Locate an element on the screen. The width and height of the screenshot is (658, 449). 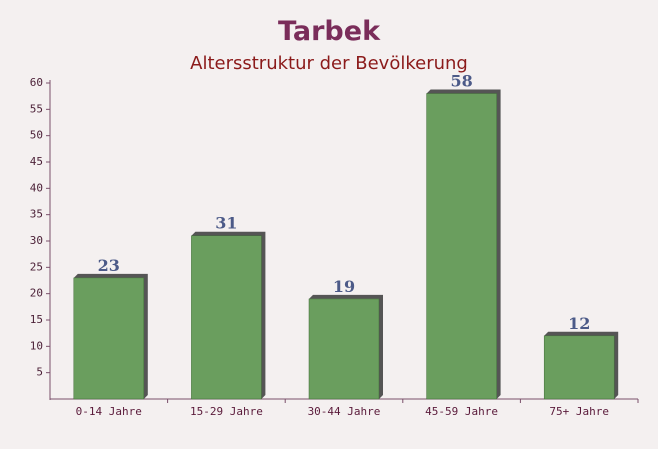
chart-subtitle: Altersstruktur der Bevölkerung is located at coordinates (329, 63).